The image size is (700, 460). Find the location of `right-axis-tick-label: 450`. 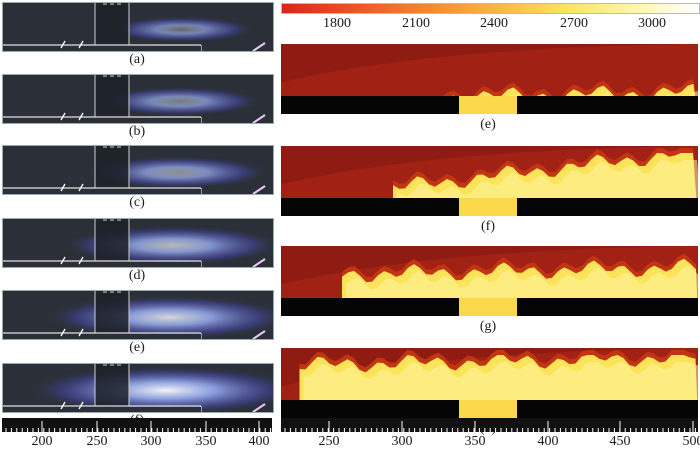

right-axis-tick-label: 450 is located at coordinates (620, 441).